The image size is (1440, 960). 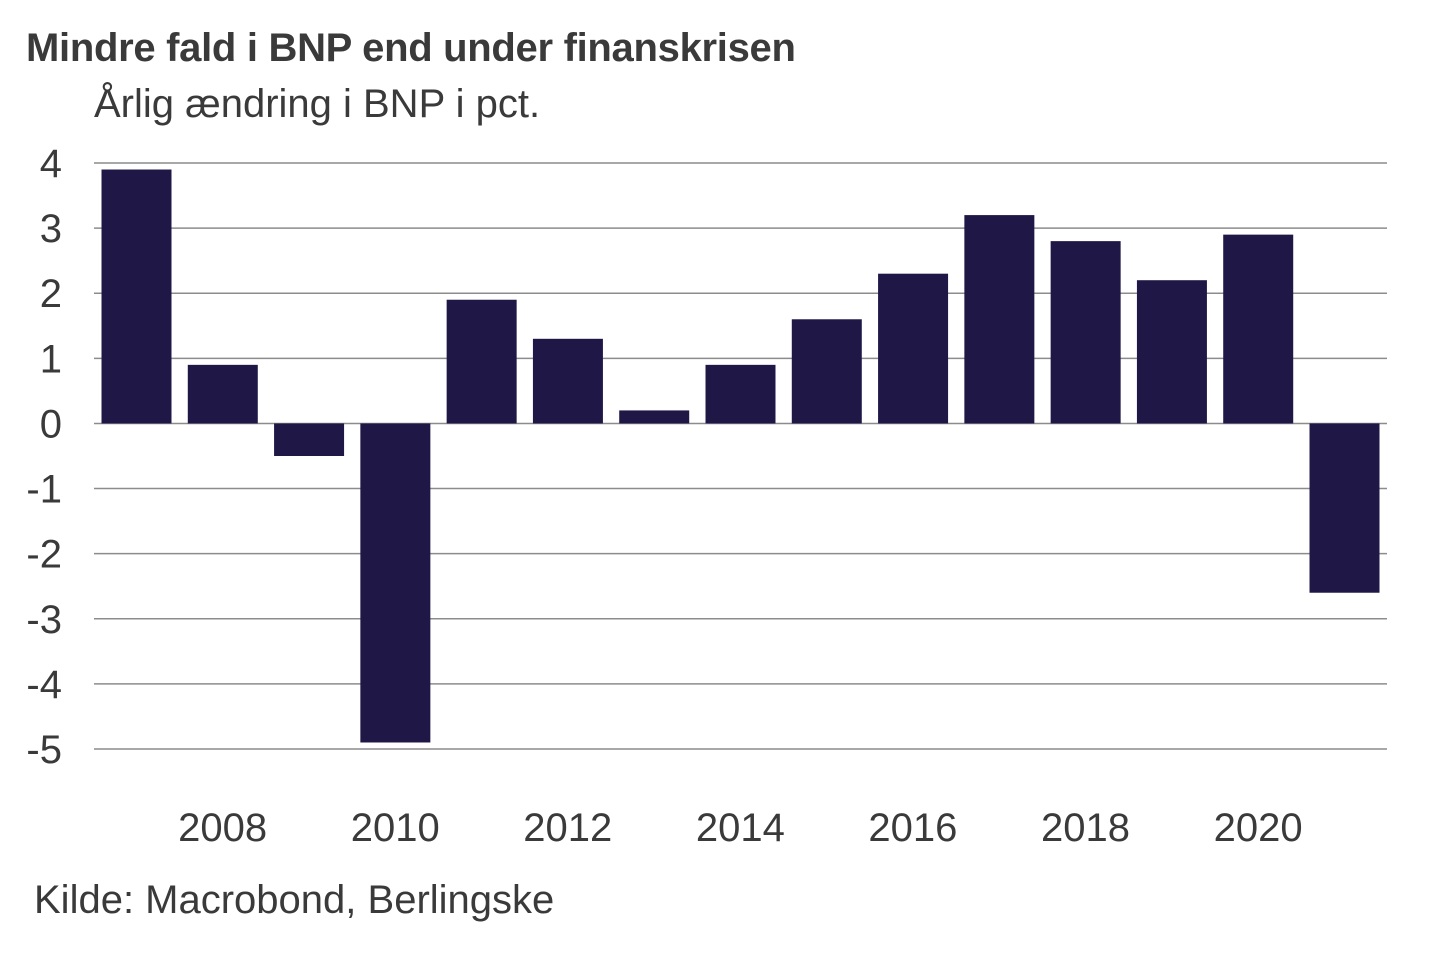 I want to click on x-axis-ticks: 2008 2010 2012 2014 2016 2018 2020, so click(x=740, y=828).